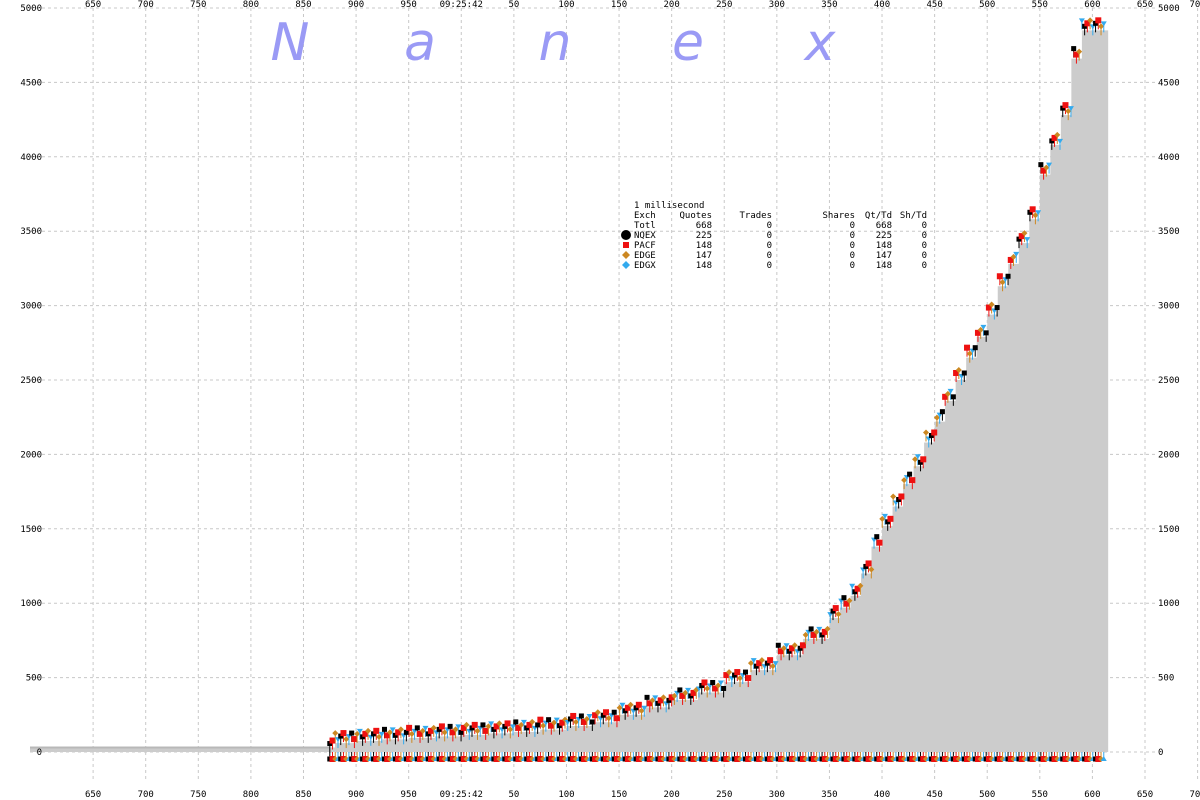 The image size is (1200, 800). I want to click on legend-title: 1 millisecond, so click(669, 206).